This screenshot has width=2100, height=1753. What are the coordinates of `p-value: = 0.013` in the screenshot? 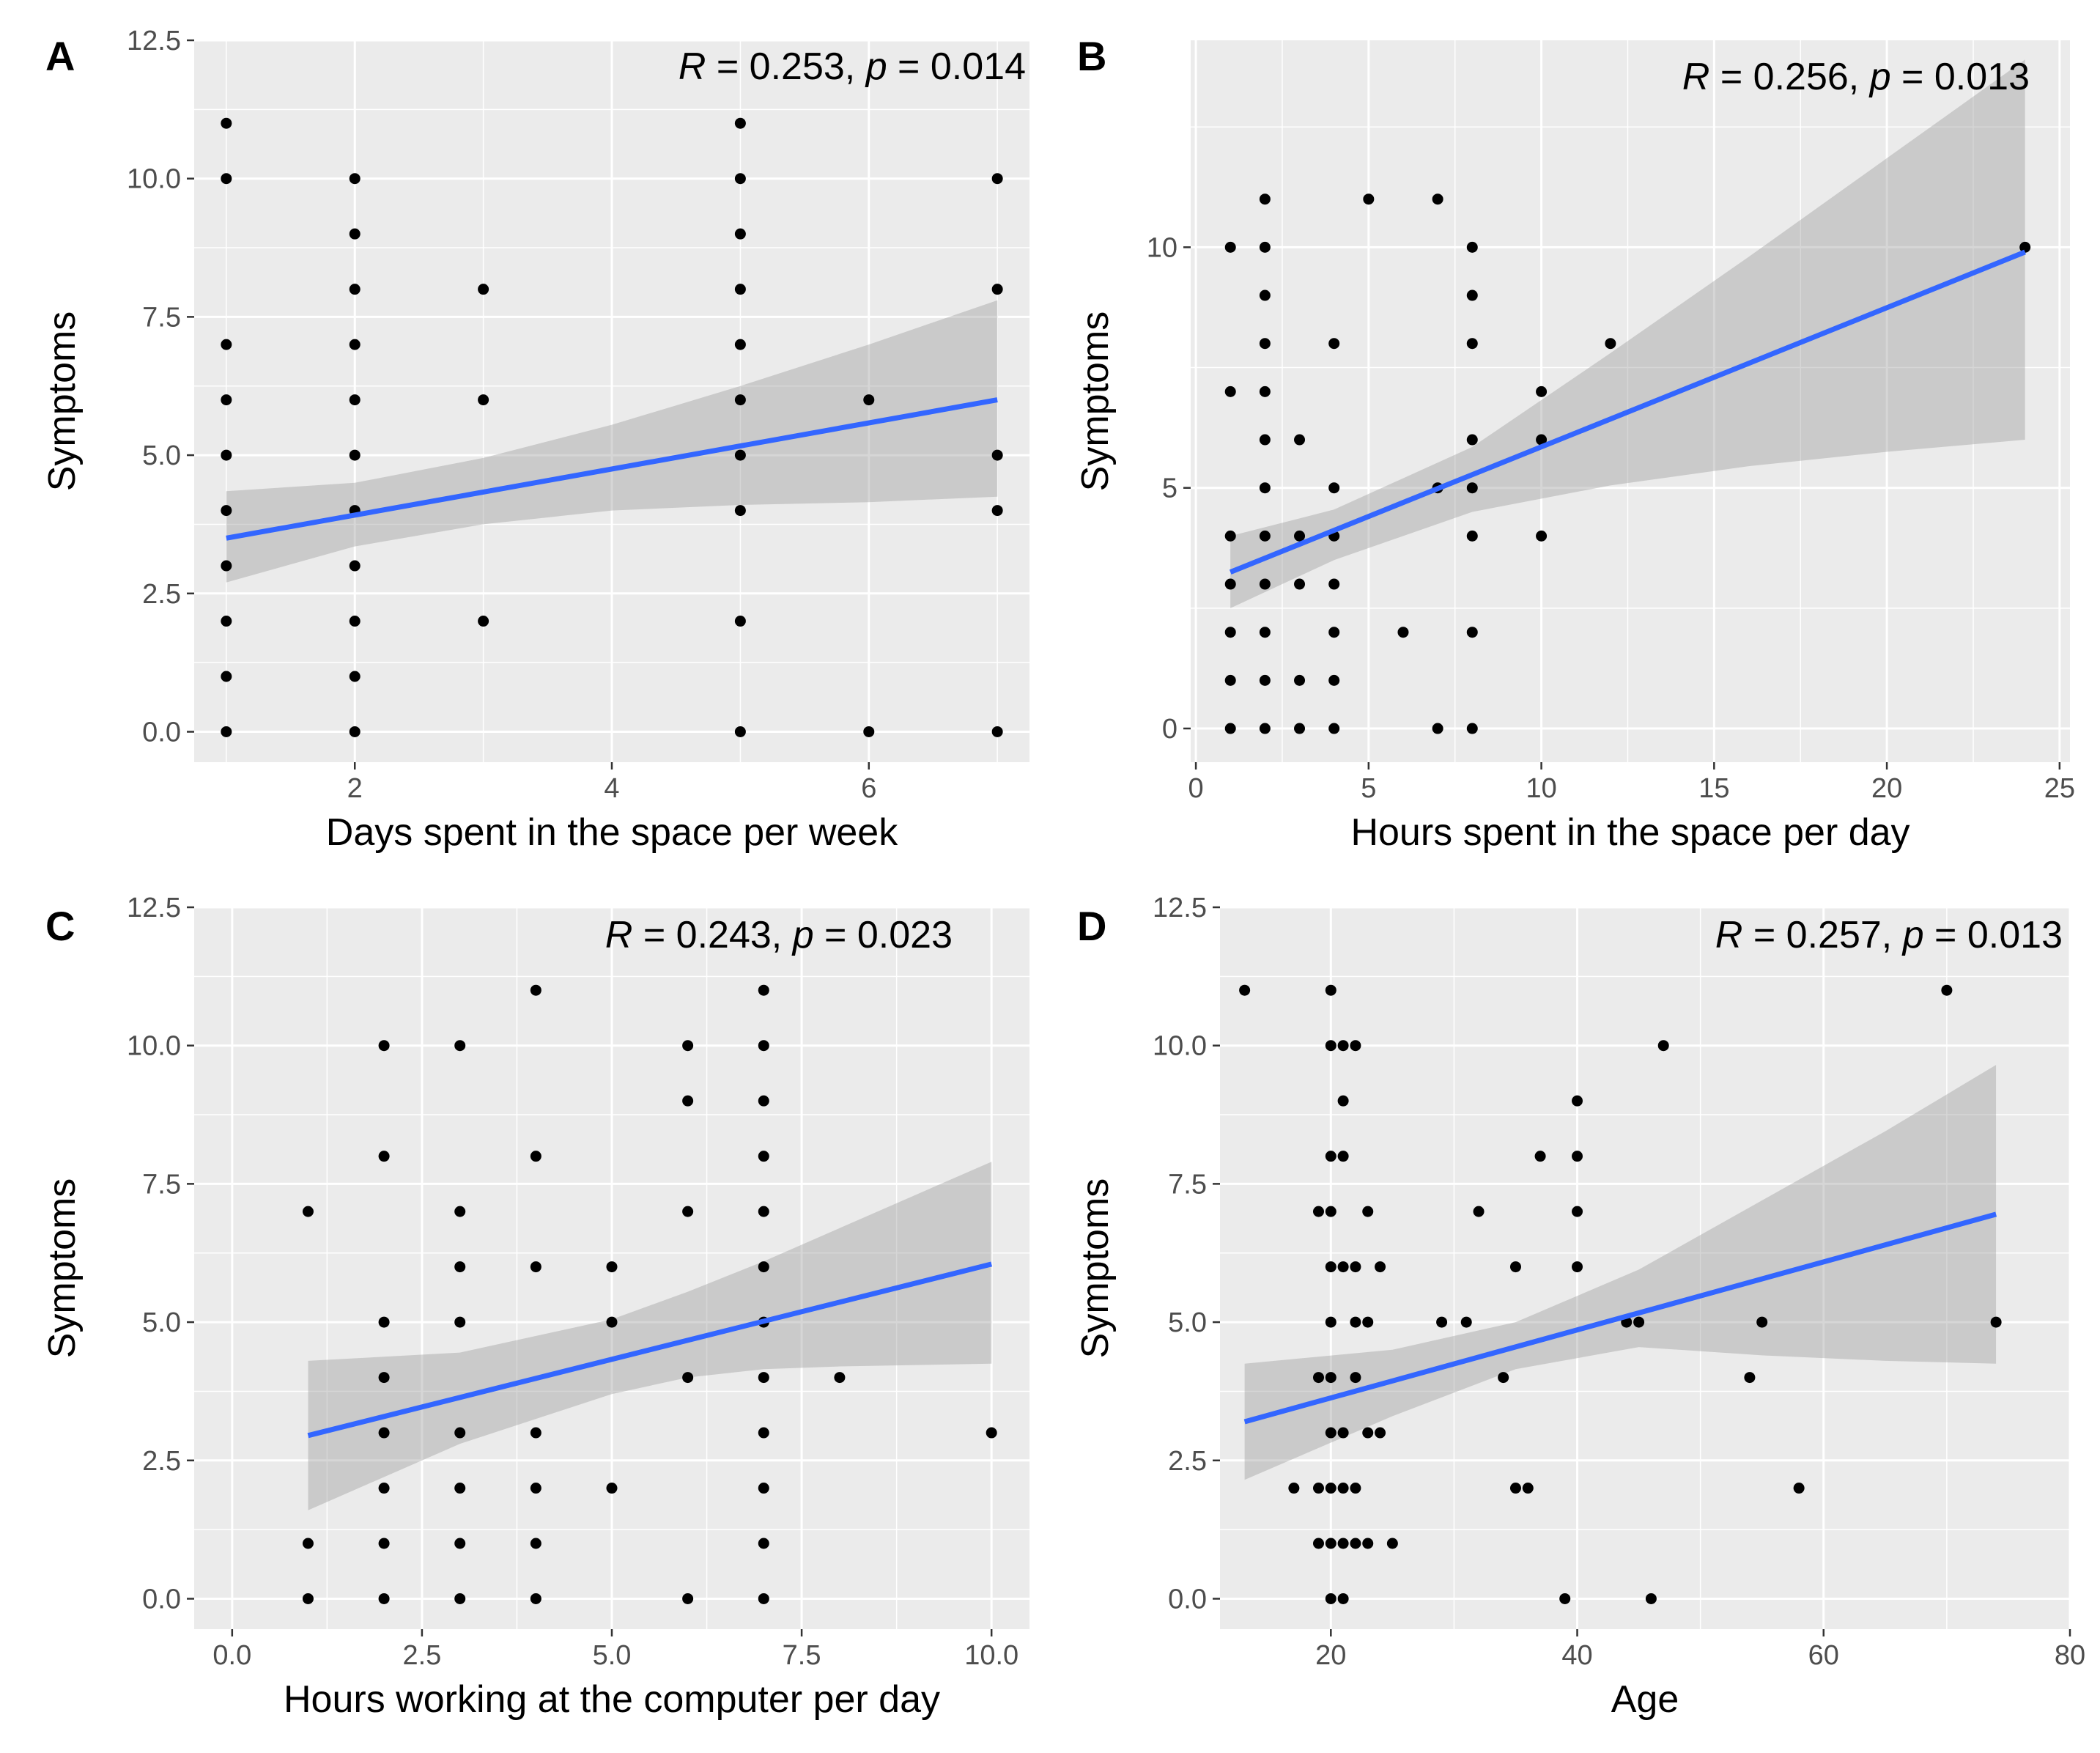 It's located at (1993, 935).